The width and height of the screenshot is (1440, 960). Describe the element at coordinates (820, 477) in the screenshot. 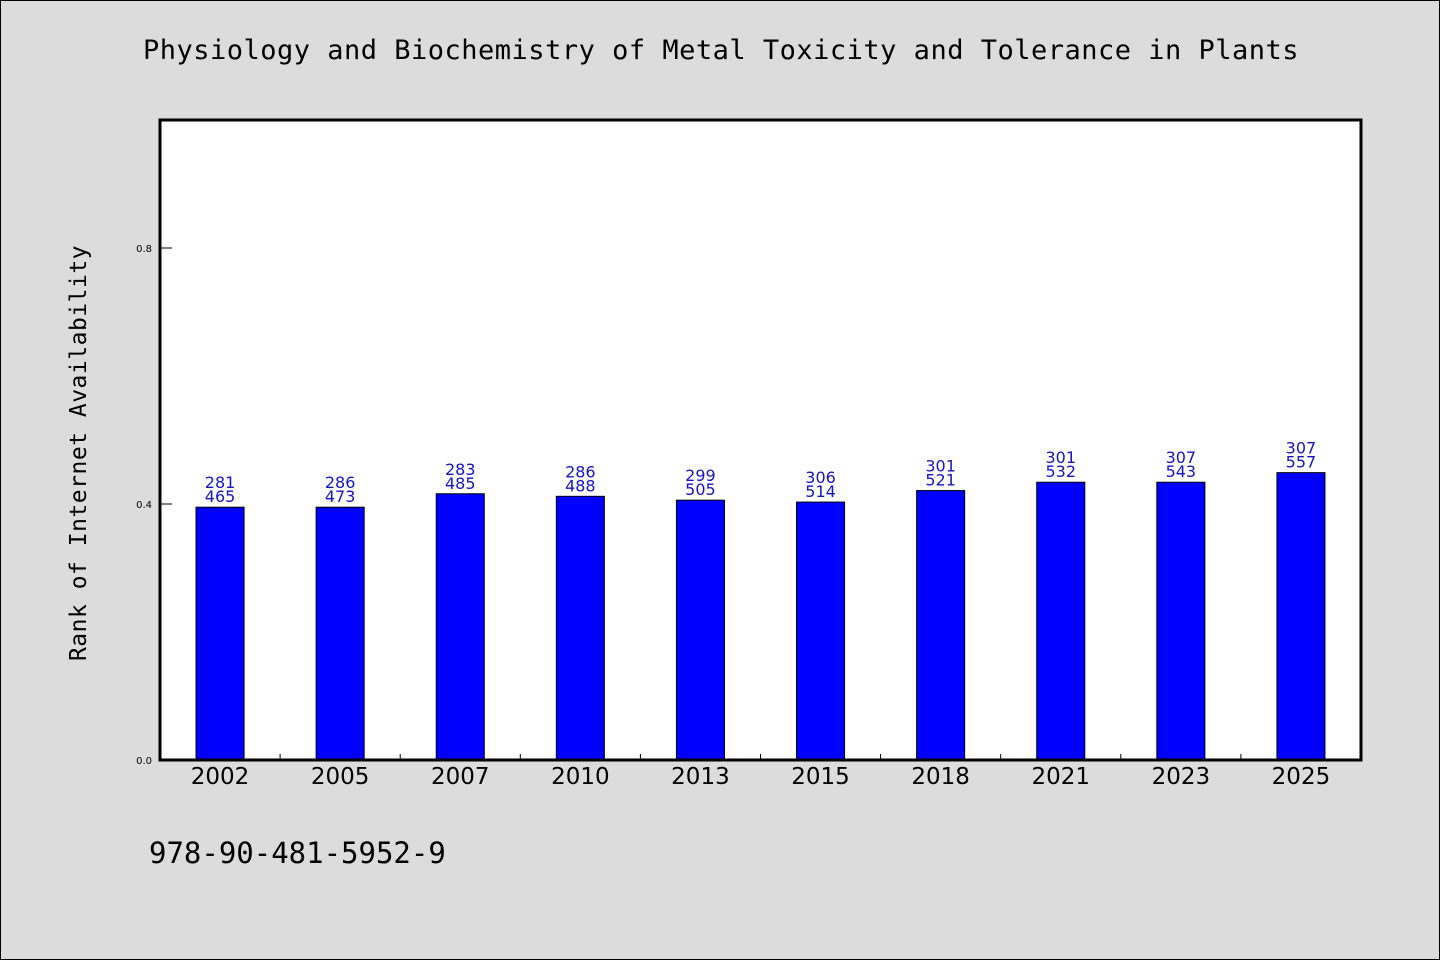

I see `bar-label-upper: 306` at that location.